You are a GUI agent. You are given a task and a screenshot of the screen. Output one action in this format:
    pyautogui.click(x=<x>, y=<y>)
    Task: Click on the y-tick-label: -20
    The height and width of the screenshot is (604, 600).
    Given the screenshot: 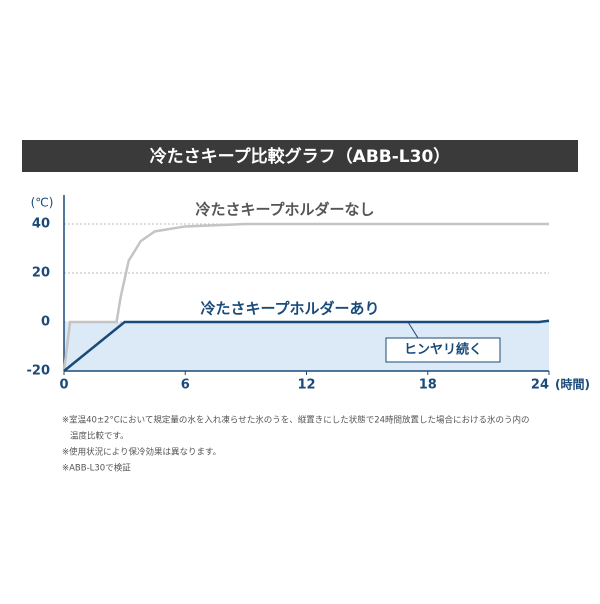 What is the action you would take?
    pyautogui.click(x=39, y=371)
    